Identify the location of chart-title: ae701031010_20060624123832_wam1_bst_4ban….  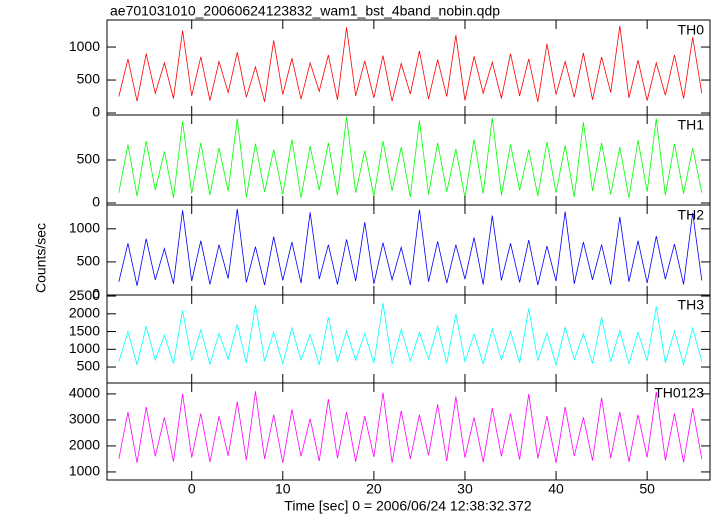
(305, 11).